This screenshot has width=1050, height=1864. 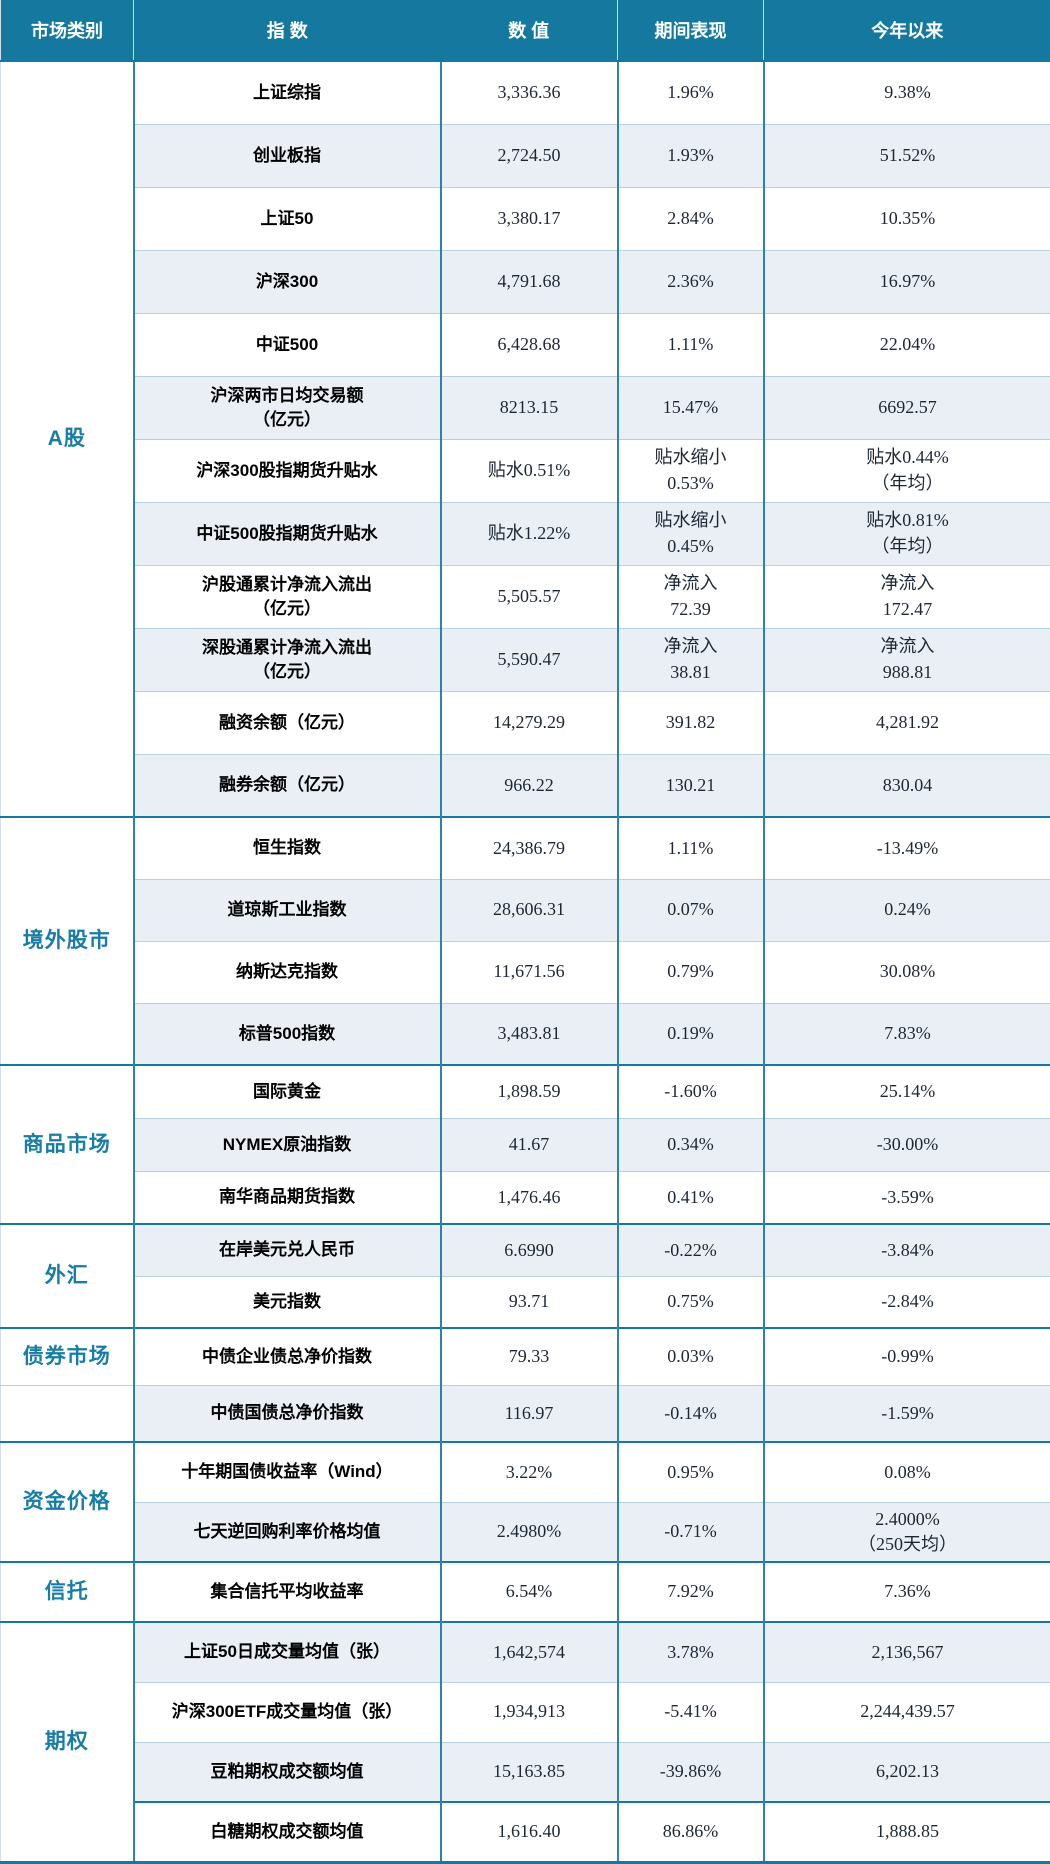 What do you see at coordinates (67, 1276) in the screenshot?
I see `category-cell: 外汇` at bounding box center [67, 1276].